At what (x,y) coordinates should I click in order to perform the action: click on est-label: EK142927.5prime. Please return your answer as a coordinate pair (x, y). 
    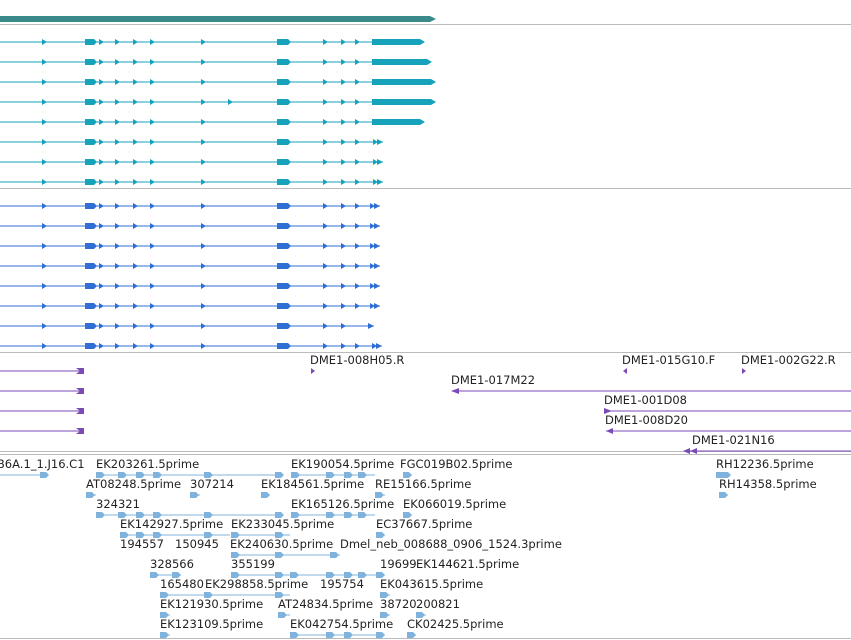
    Looking at the image, I should click on (171, 524).